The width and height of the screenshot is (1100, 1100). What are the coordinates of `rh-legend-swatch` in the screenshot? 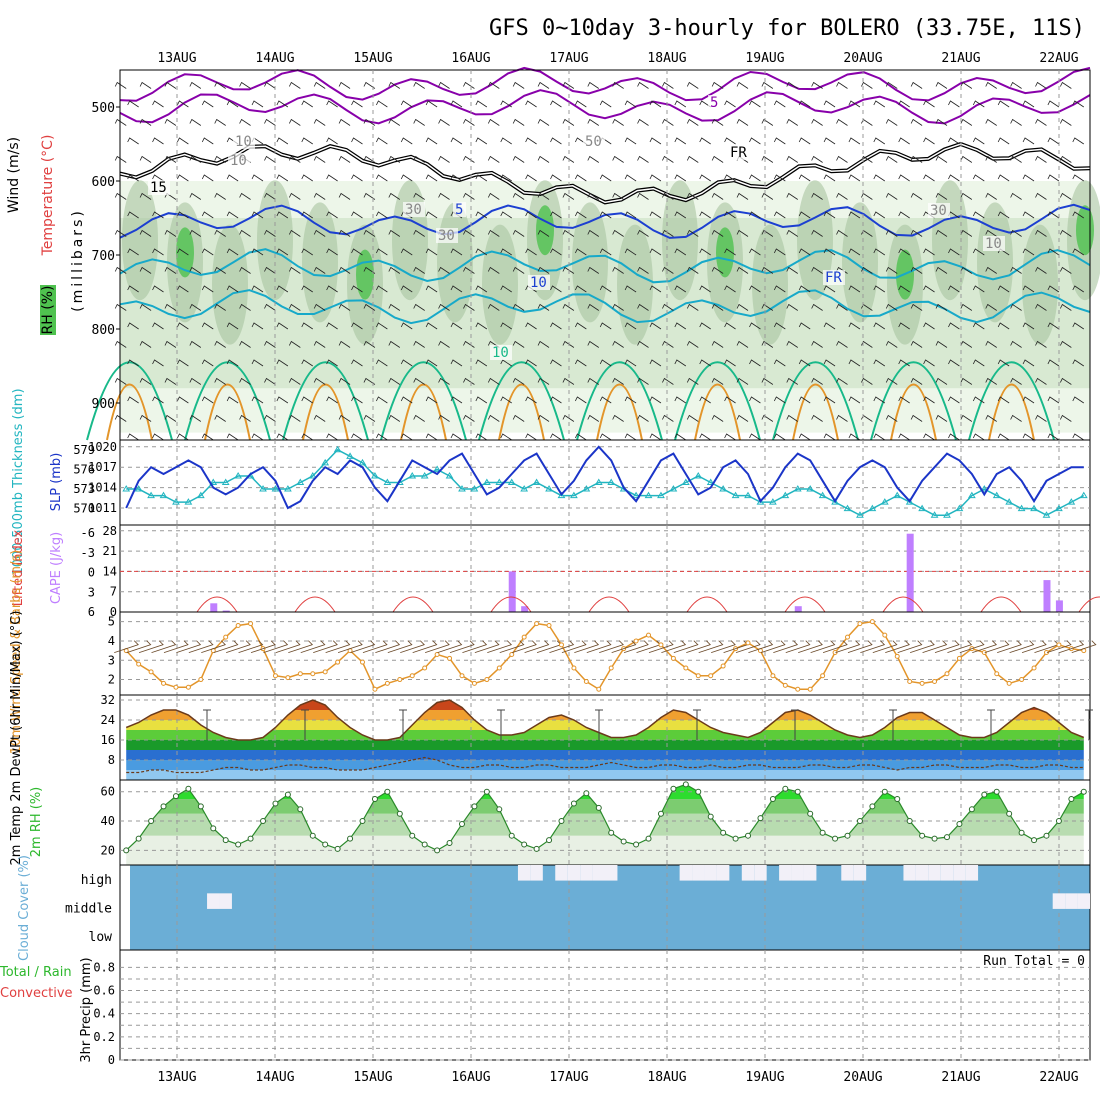 It's located at (48, 310).